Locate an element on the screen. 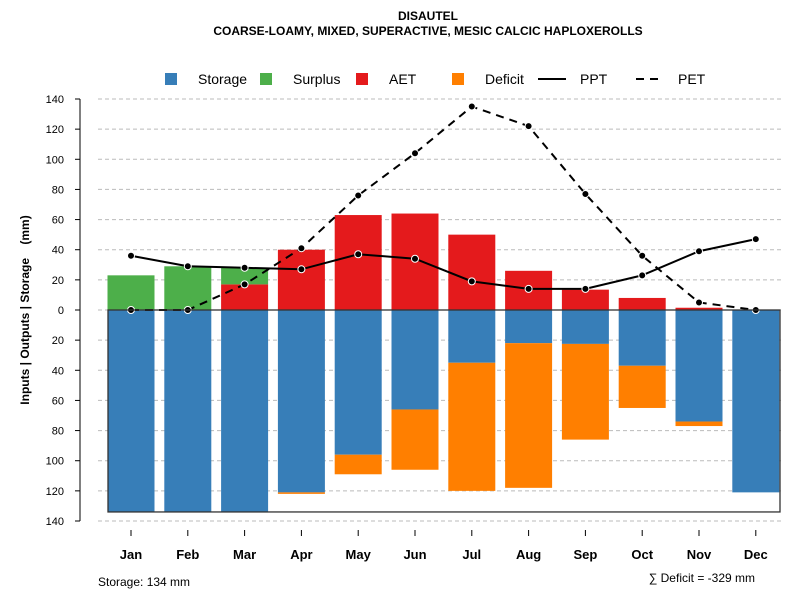 The width and height of the screenshot is (800, 600). x-tick-label: Aug is located at coordinates (528, 554).